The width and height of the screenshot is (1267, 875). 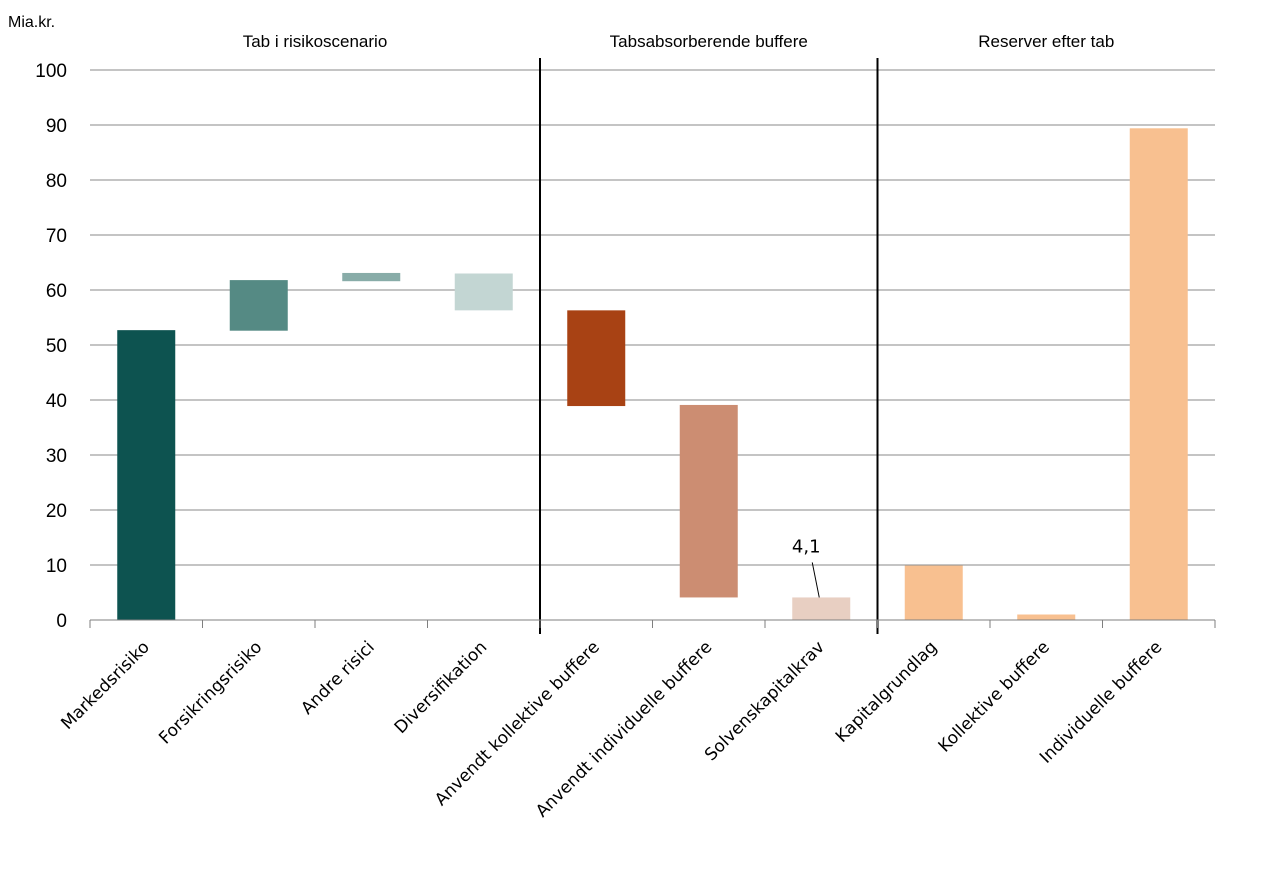 What do you see at coordinates (994, 696) in the screenshot?
I see `category-label: Kollektive buffere` at bounding box center [994, 696].